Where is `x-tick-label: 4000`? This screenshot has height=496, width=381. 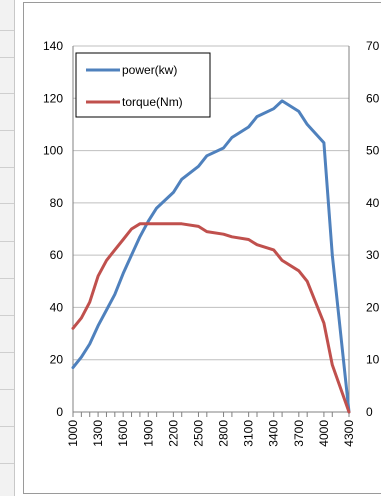 x-tick-label: 4000 is located at coordinates (324, 433).